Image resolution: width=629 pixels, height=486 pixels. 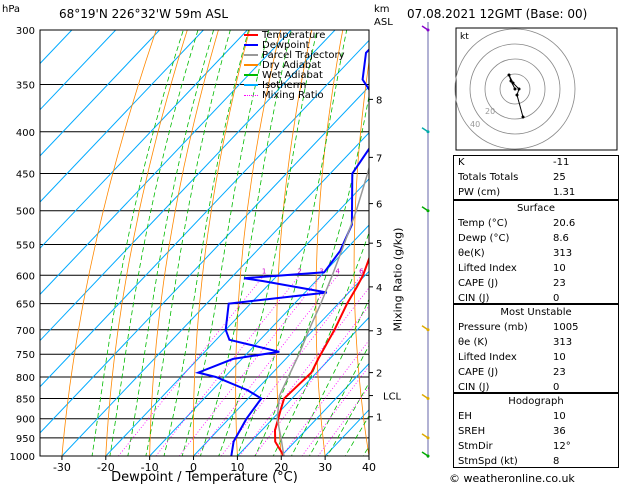 I want to click on hodograph-value: 10, so click(x=559, y=416).